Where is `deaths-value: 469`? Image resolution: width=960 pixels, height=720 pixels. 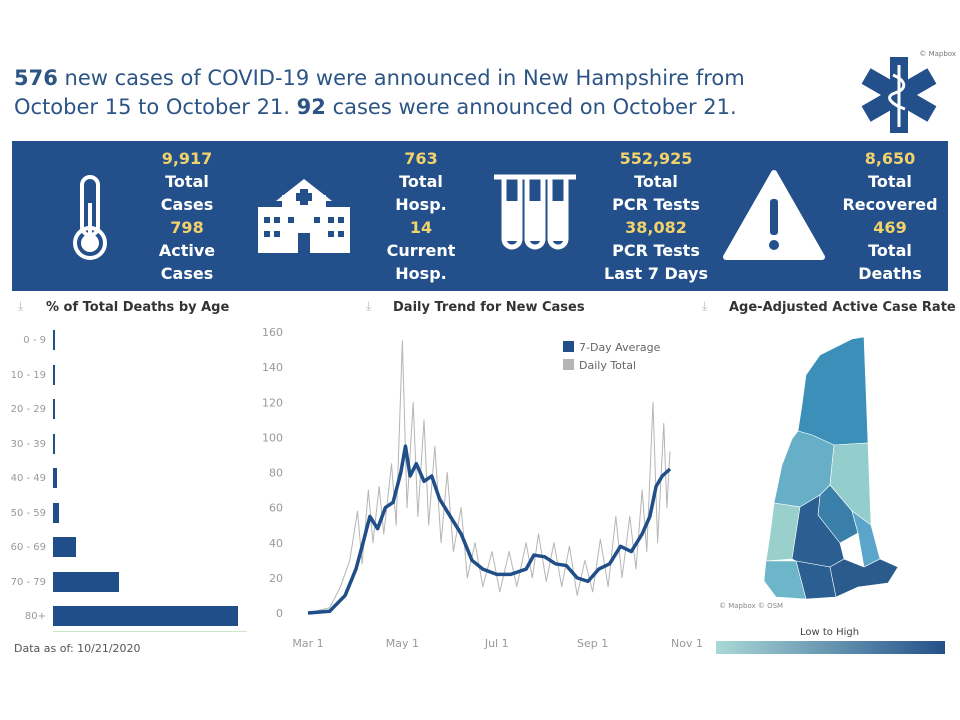
deaths-value: 469 is located at coordinates (890, 227).